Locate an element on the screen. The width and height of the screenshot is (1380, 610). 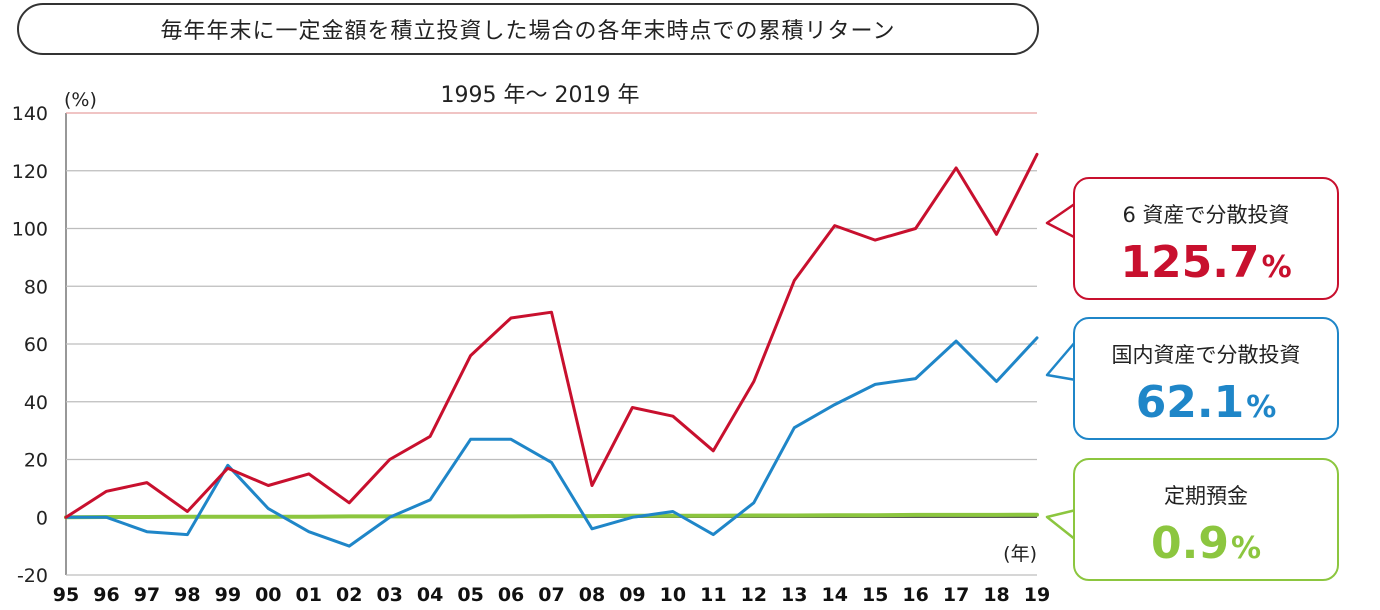
series-line is located at coordinates (551, 516).